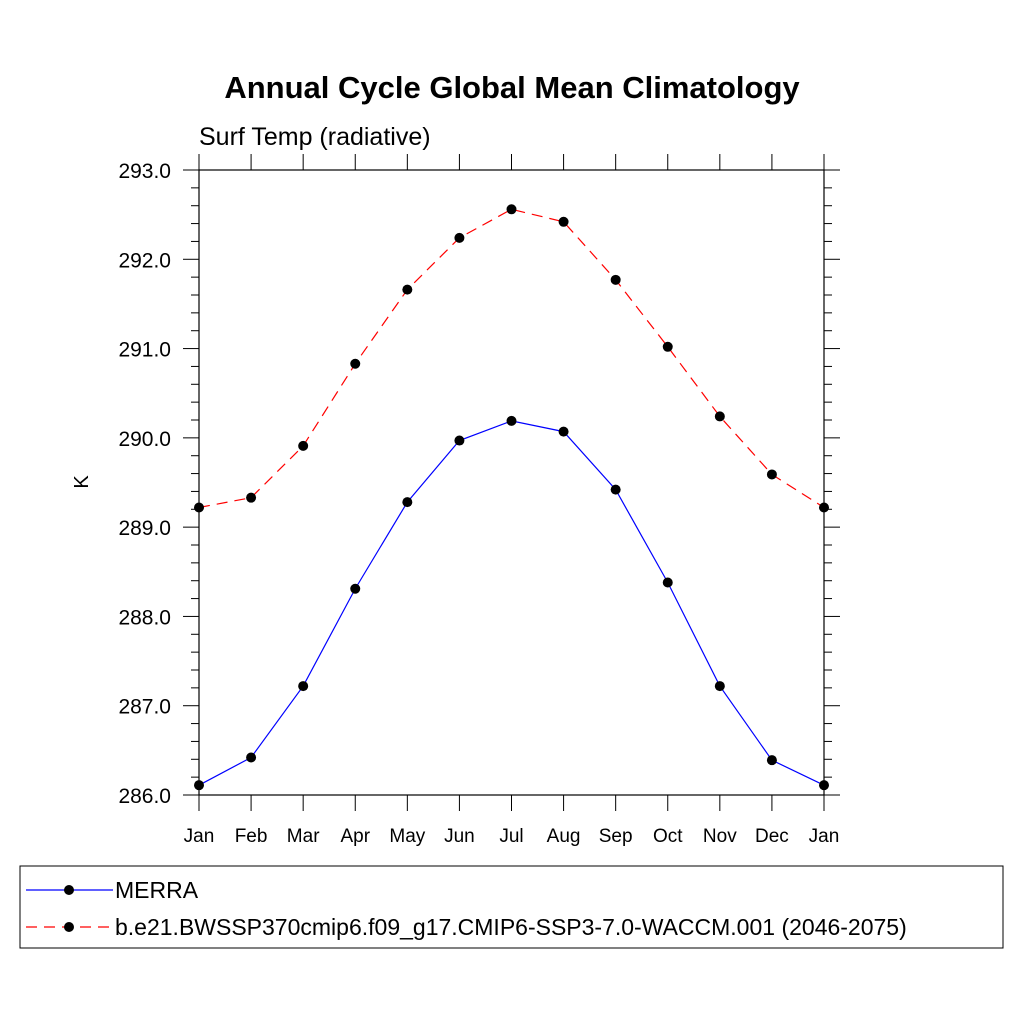 The width and height of the screenshot is (1024, 1024). What do you see at coordinates (720, 836) in the screenshot?
I see `x-tick-label: Nov` at bounding box center [720, 836].